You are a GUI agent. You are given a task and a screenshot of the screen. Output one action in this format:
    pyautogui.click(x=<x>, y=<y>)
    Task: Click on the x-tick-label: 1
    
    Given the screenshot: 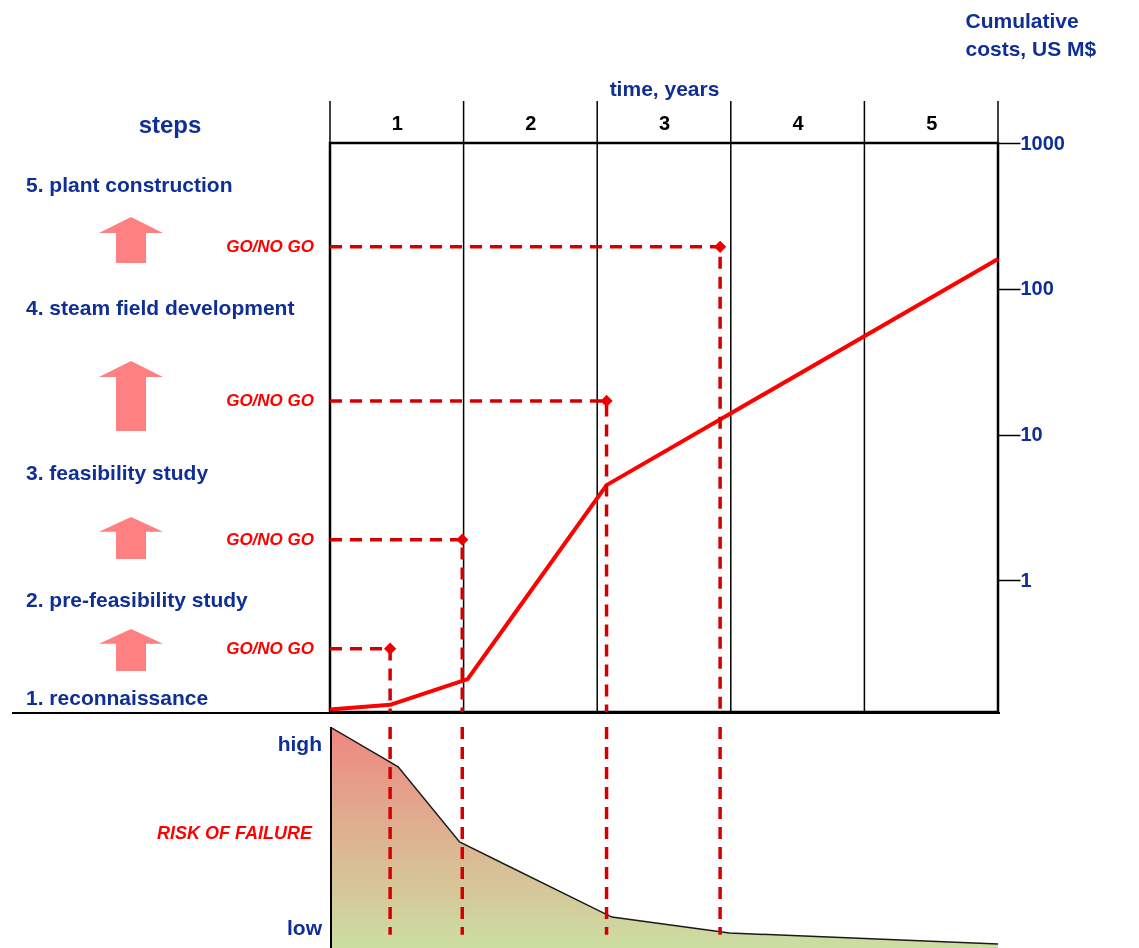 What is the action you would take?
    pyautogui.click(x=397, y=122)
    